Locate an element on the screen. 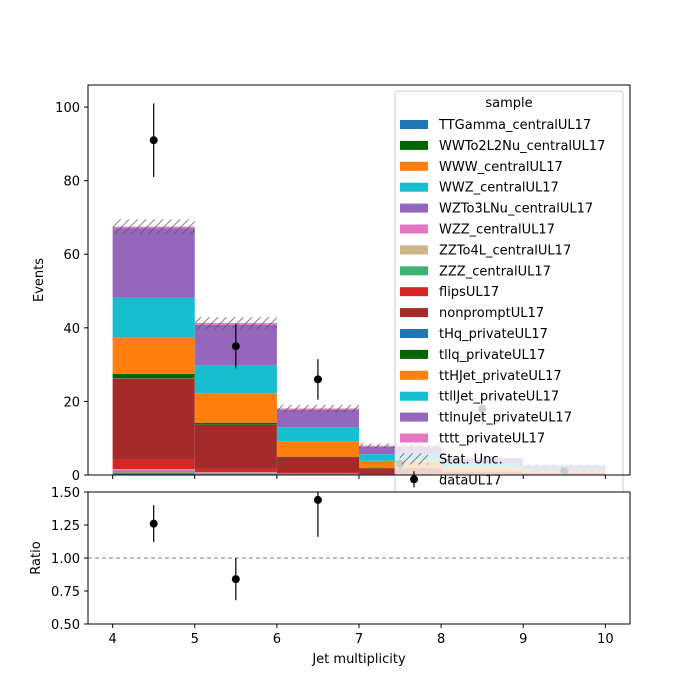 The height and width of the screenshot is (700, 700). y-tick-label-3: 60 is located at coordinates (71, 255).